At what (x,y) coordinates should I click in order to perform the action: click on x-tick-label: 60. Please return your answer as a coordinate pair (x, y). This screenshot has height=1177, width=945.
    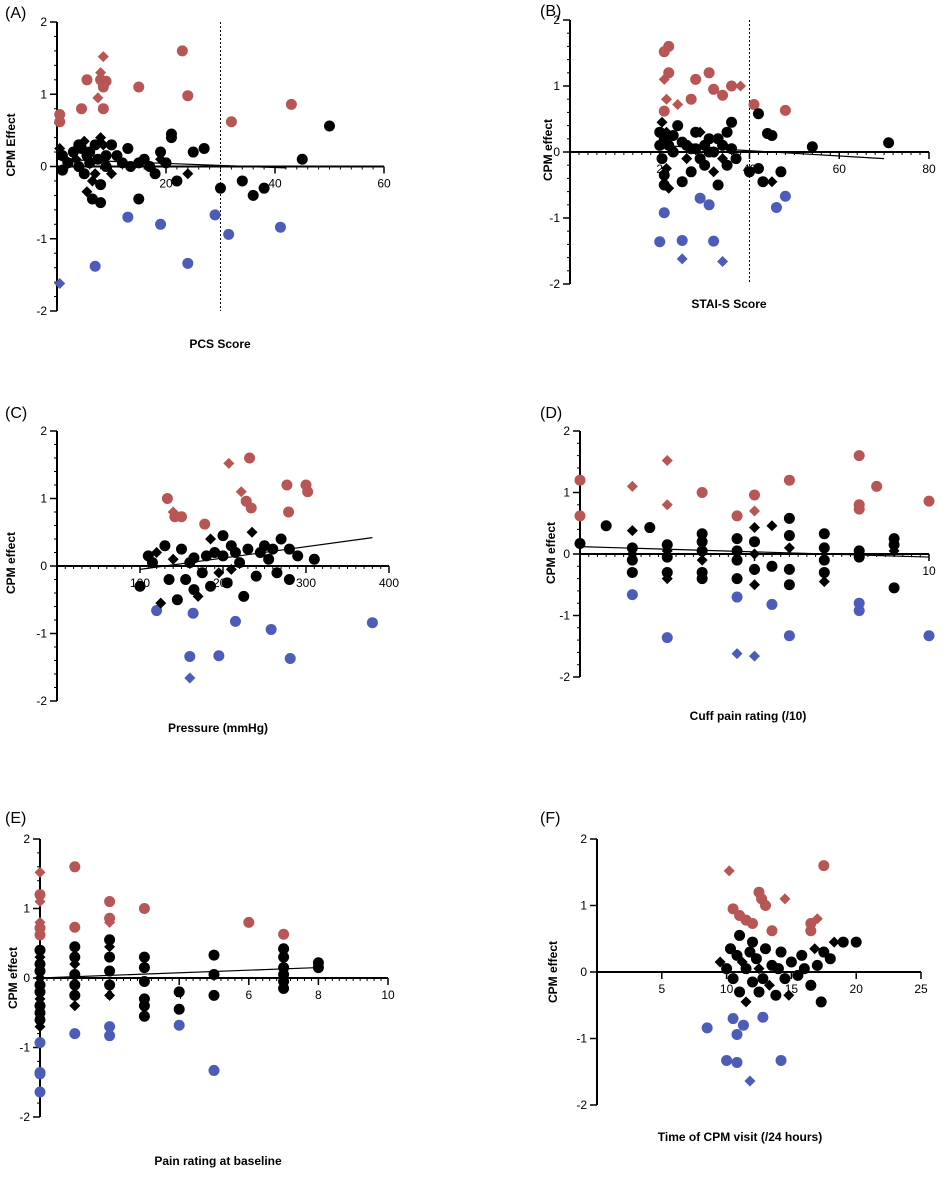
    Looking at the image, I should click on (840, 169).